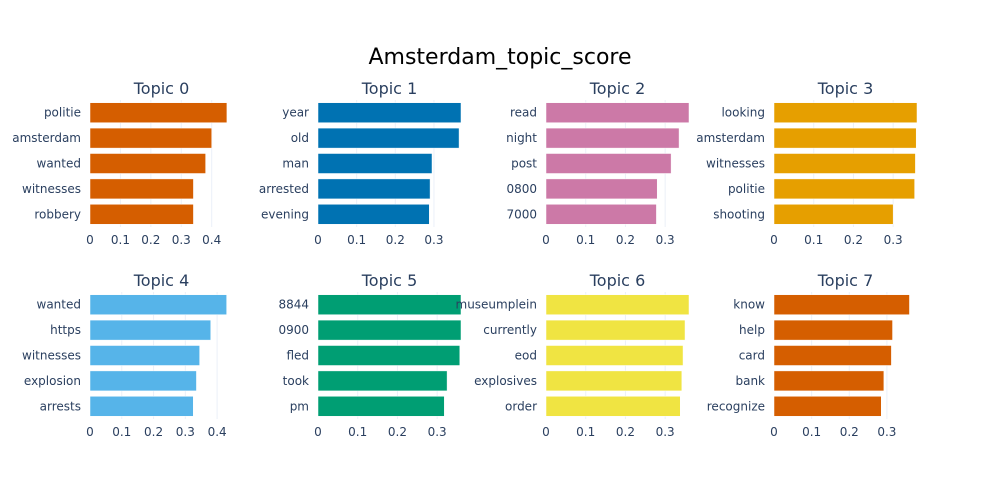 The image size is (1000, 500). What do you see at coordinates (505, 381) in the screenshot?
I see `category-label: explosives` at bounding box center [505, 381].